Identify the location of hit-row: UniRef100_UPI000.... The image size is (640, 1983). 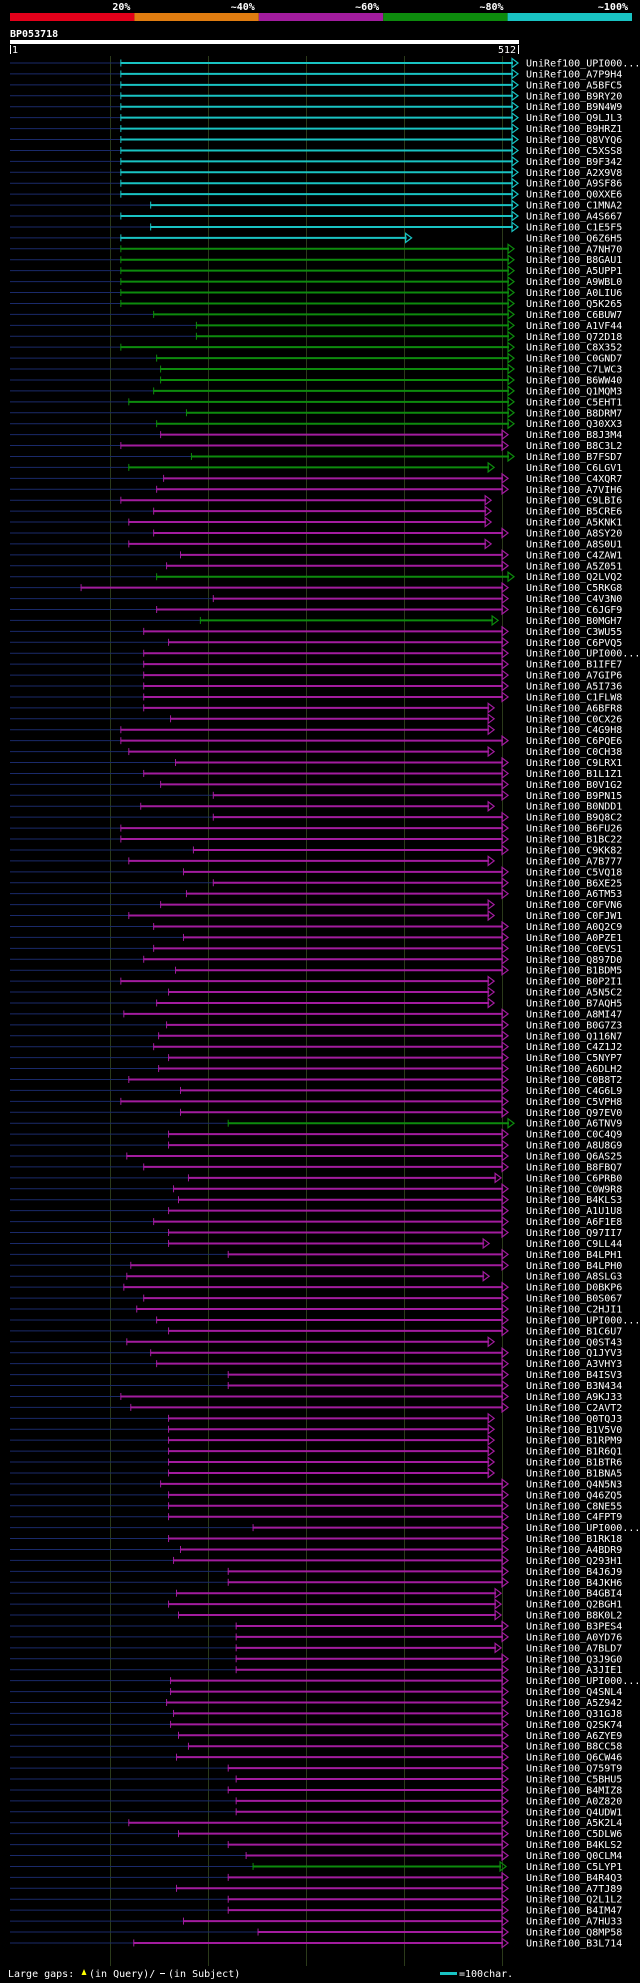
(325, 1320).